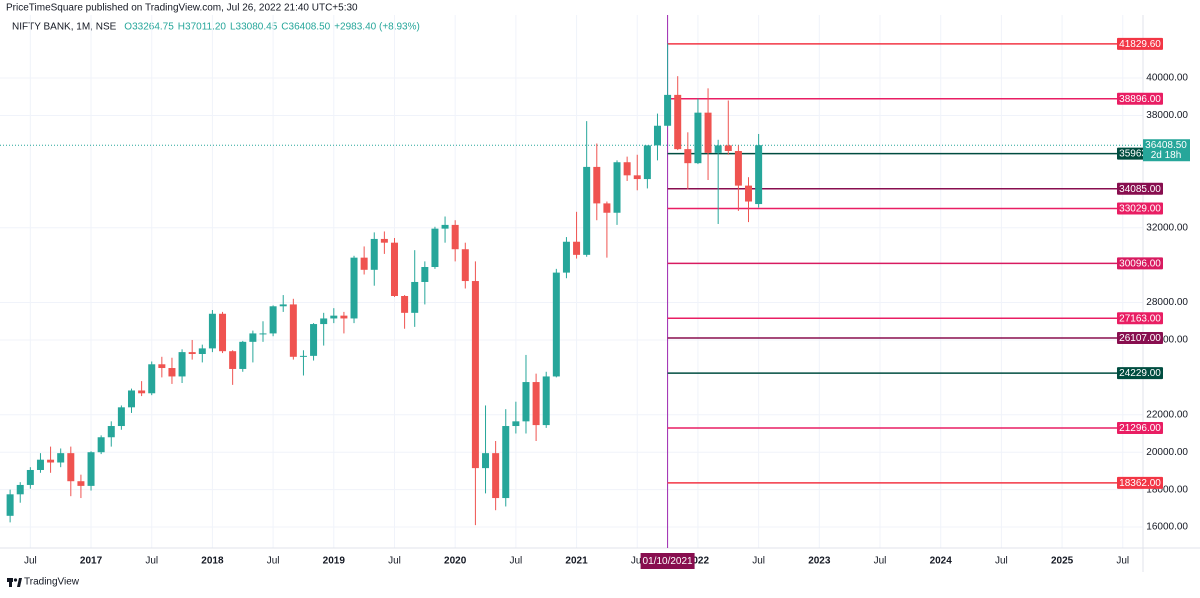 This screenshot has height=598, width=1200. Describe the element at coordinates (1167, 452) in the screenshot. I see `y-tick-label: 20000.00` at that location.